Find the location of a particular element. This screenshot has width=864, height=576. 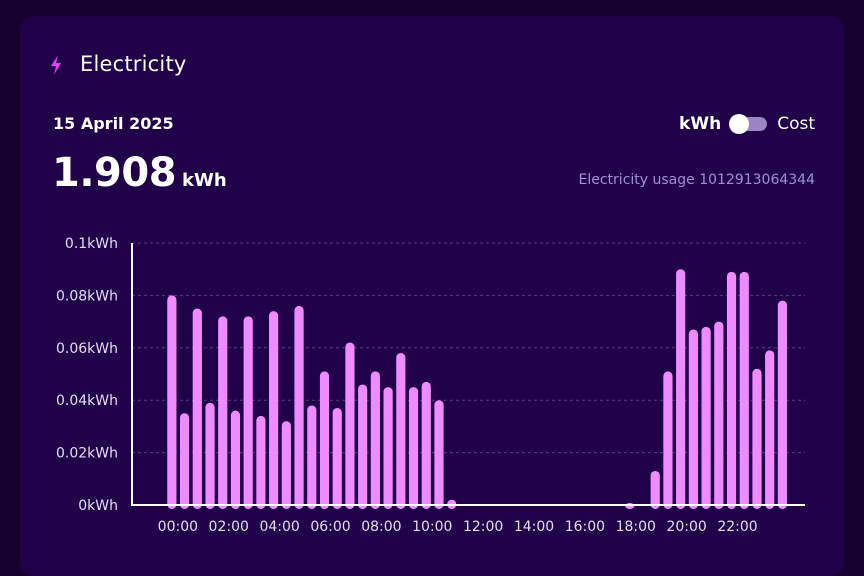

card-title: Electricity is located at coordinates (133, 64).